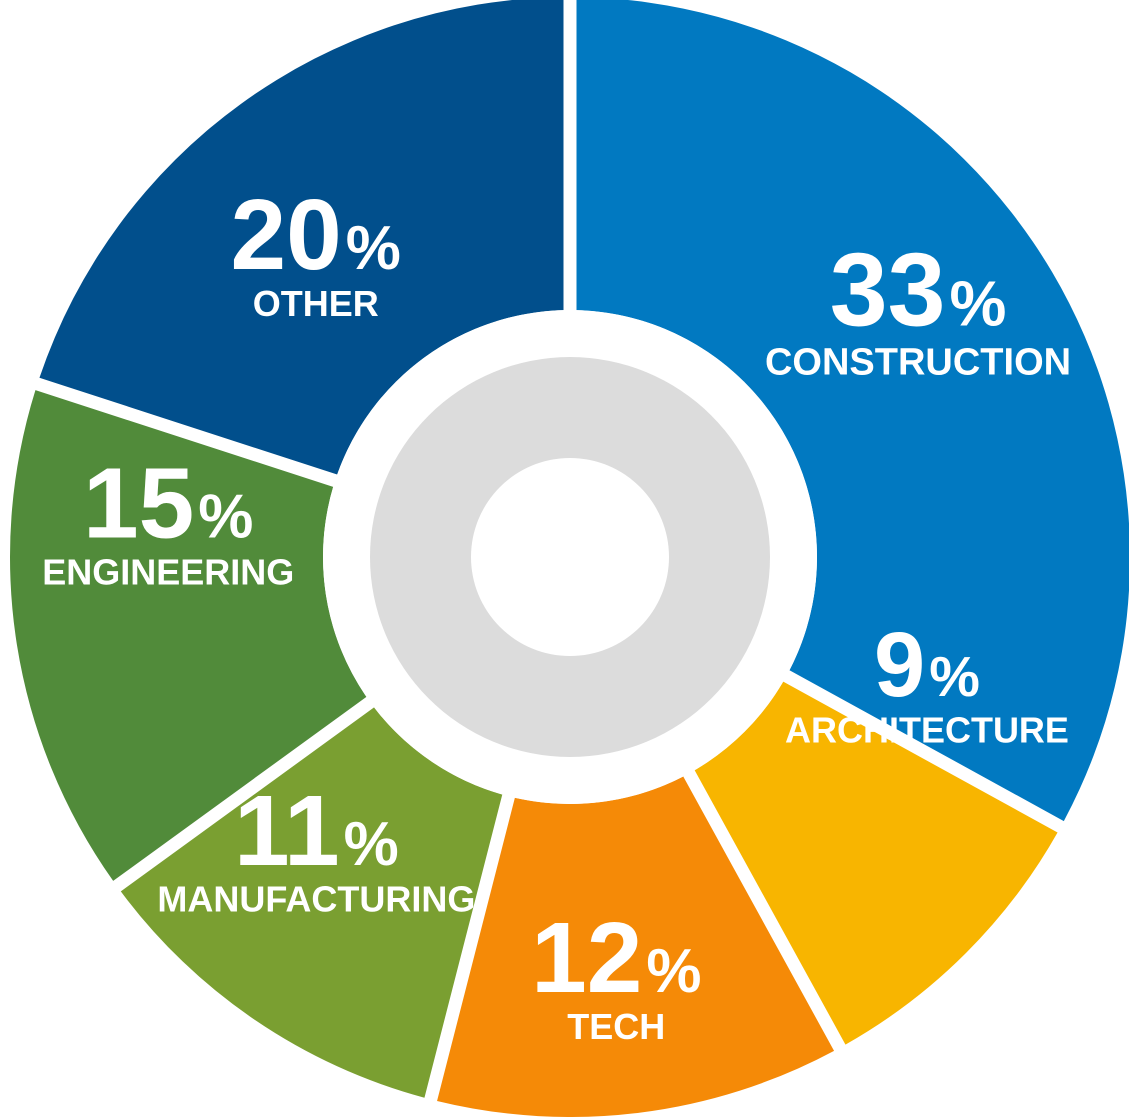 The height and width of the screenshot is (1117, 1129). What do you see at coordinates (188, 635) in the screenshot?
I see `slice-engineering` at bounding box center [188, 635].